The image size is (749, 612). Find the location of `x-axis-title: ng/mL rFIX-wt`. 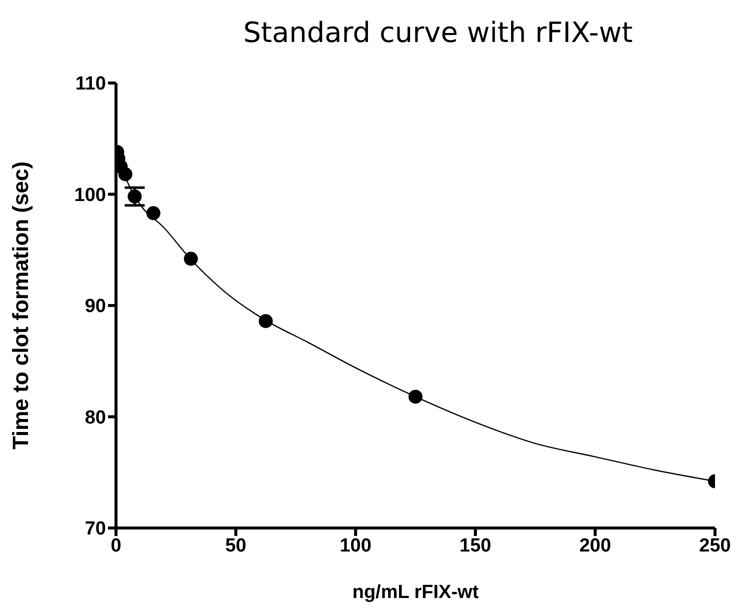

x-axis-title: ng/mL rFIX-wt is located at coordinates (416, 592).